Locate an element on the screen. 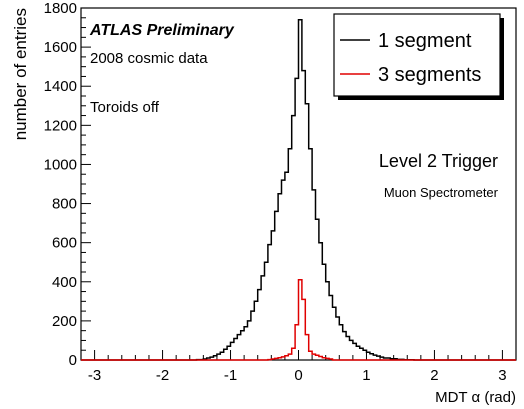 This screenshot has height=409, width=524. x-axis-ticks: -3 -2 -1 0 1 2 3 is located at coordinates (298, 367).